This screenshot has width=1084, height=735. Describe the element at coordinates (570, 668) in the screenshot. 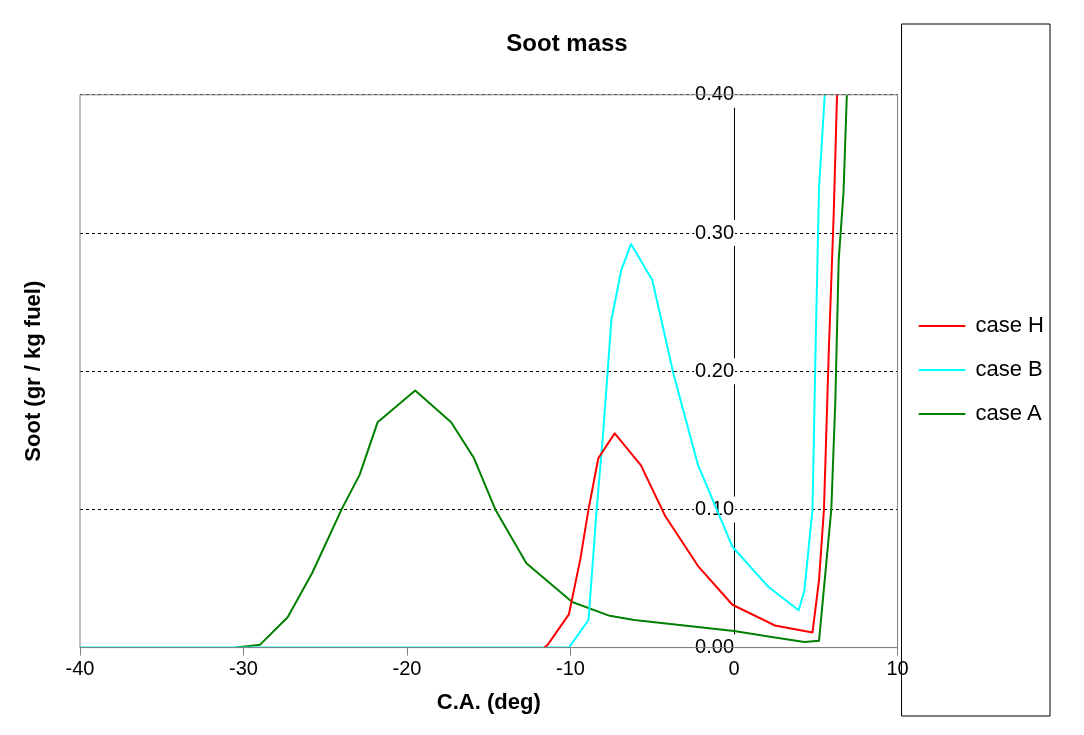

I see `x-tick-label: -10` at that location.